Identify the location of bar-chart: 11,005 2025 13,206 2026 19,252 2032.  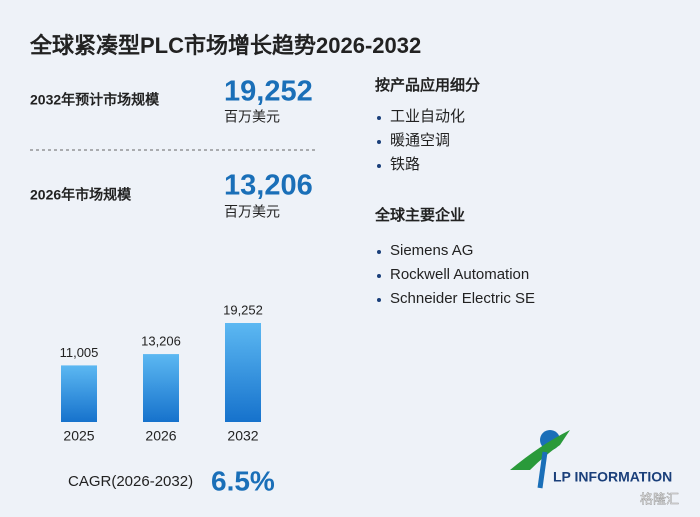
(161, 372).